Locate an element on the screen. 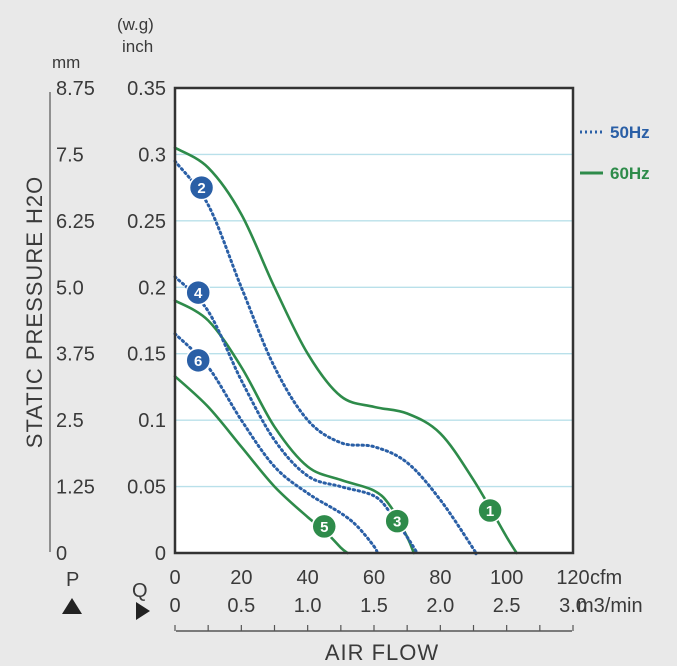  series-marker-label-1: 1 is located at coordinates (490, 511).